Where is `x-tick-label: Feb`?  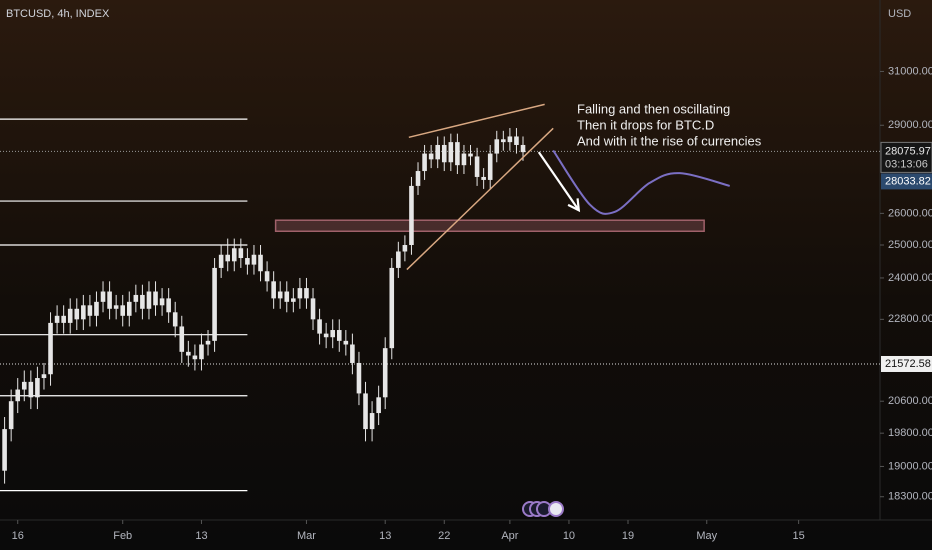
x-tick-label: Feb is located at coordinates (122, 536).